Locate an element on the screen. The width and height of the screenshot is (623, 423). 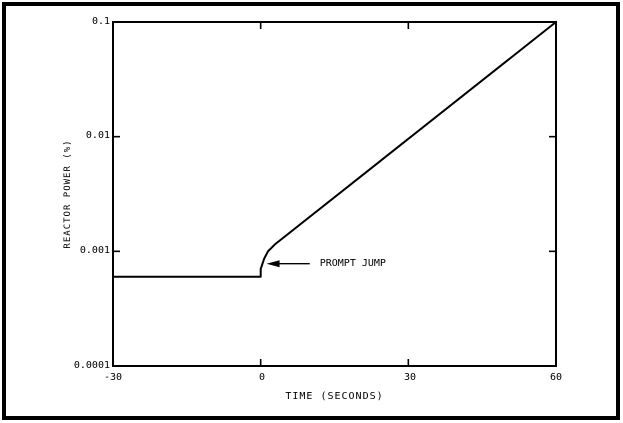
x-tick-label-30: 30 is located at coordinates (410, 377).